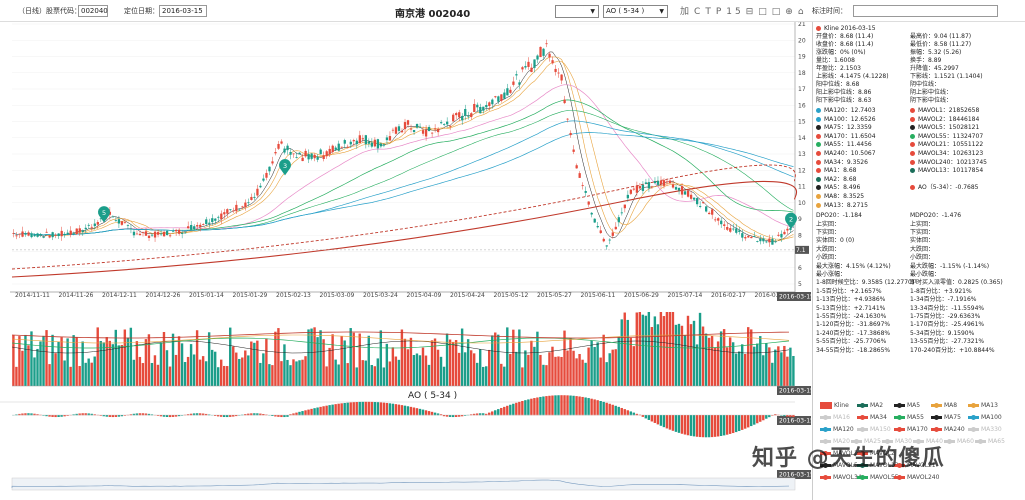  What do you see at coordinates (844, 92) in the screenshot?
I see `info-row-left-text: 阳上影中位线：8.86` at bounding box center [844, 92].